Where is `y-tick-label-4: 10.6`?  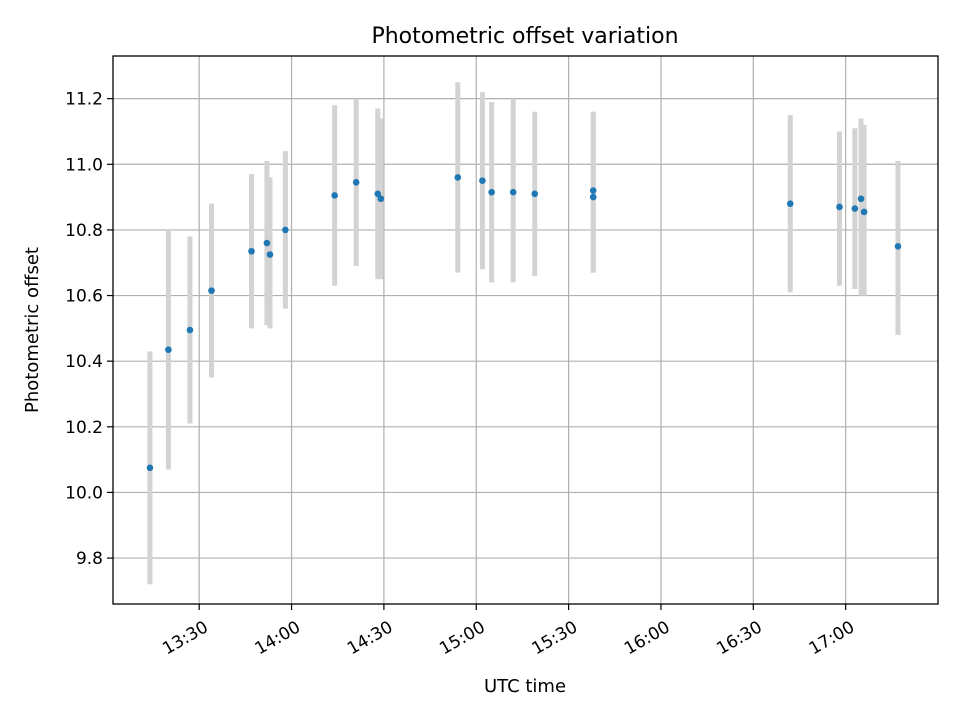
y-tick-label-4: 10.6 is located at coordinates (84, 297).